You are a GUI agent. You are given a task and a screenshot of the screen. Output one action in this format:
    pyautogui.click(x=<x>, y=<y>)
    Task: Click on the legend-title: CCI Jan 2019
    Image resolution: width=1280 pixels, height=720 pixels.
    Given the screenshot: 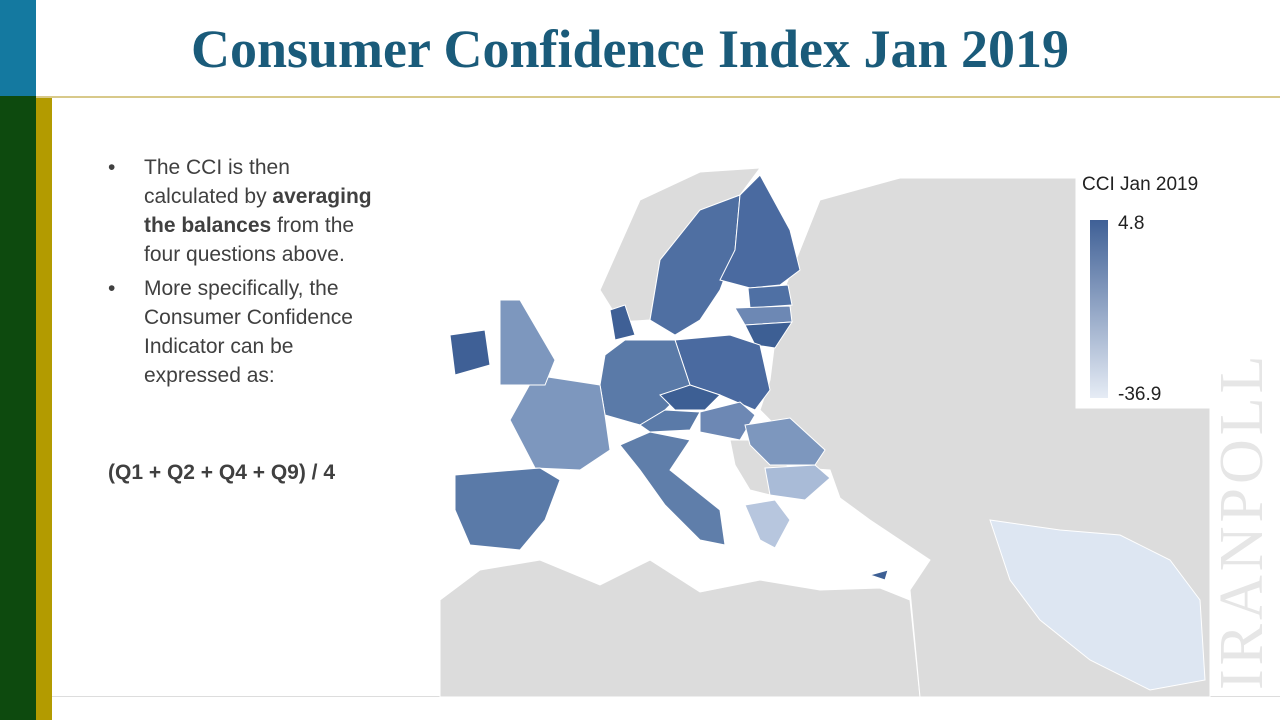 What is the action you would take?
    pyautogui.click(x=1140, y=184)
    